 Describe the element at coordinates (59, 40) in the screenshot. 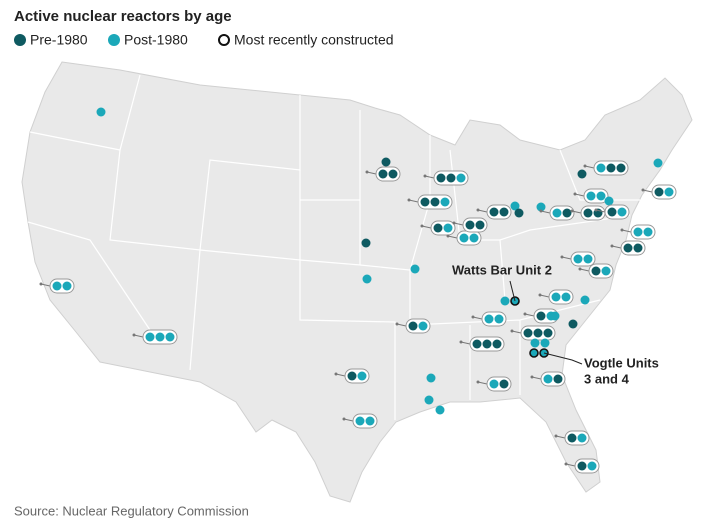

I see `legend-label: Pre-1980` at that location.